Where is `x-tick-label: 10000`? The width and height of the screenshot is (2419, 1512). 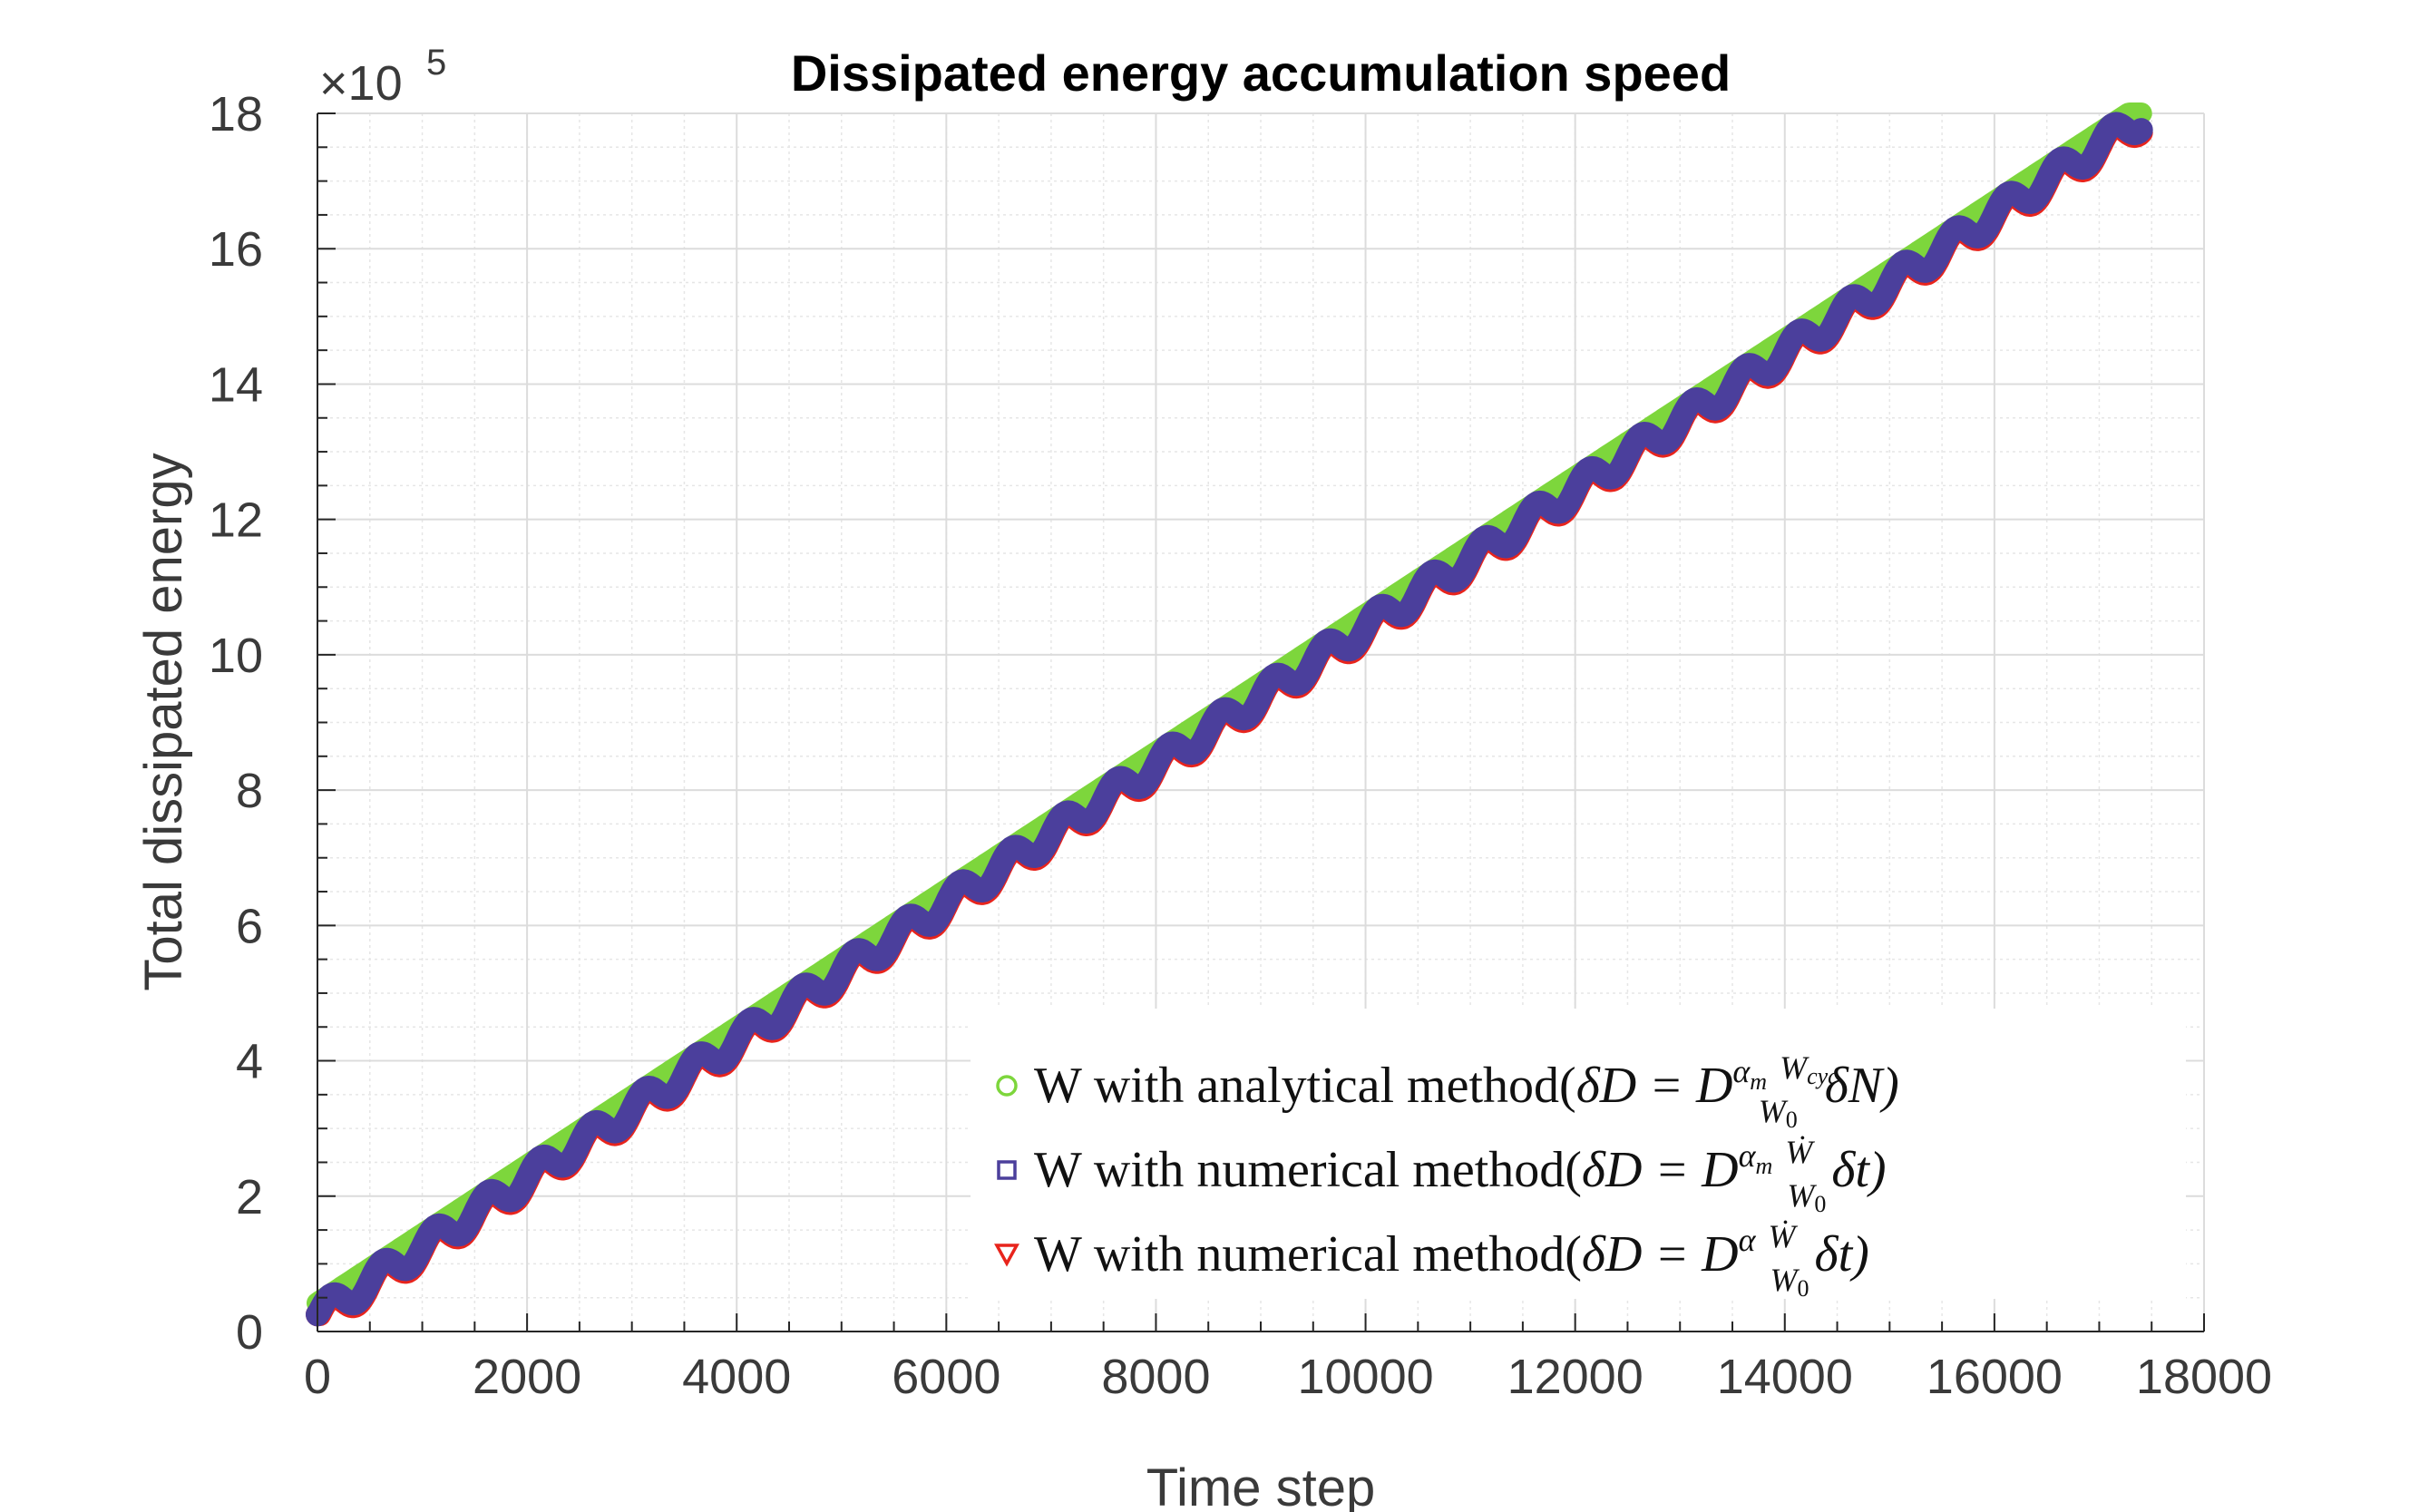 x-tick-label: 10000 is located at coordinates (1365, 1377).